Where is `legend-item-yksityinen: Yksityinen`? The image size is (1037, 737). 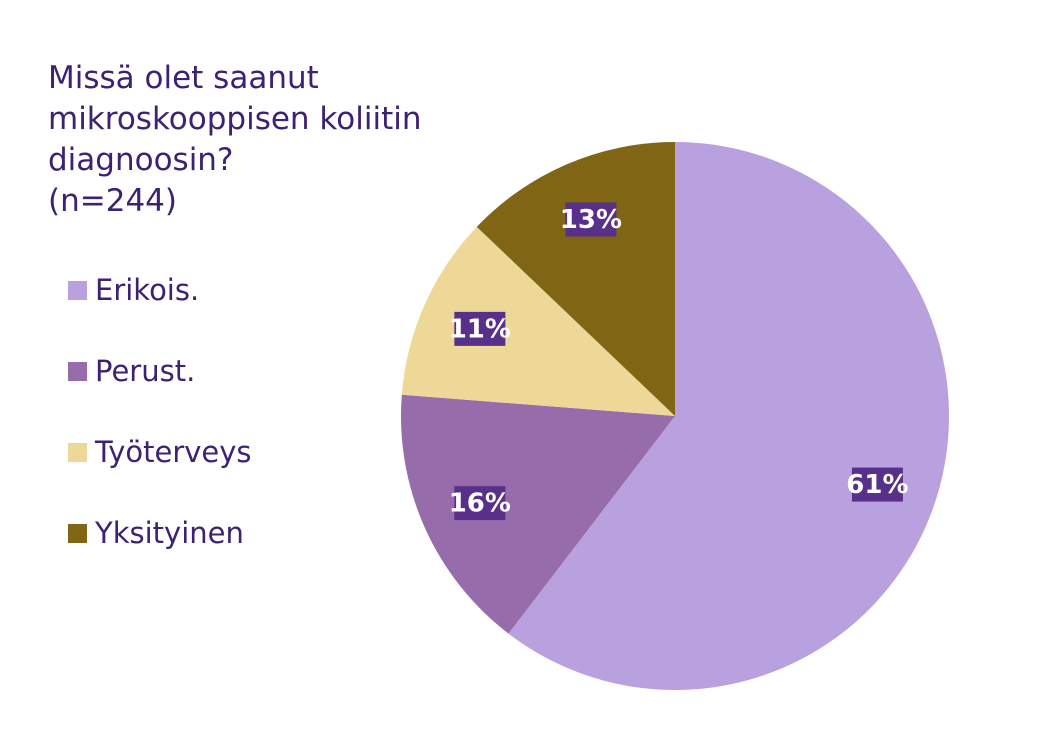
legend-item-yksityinen: Yksityinen is located at coordinates (160, 533).